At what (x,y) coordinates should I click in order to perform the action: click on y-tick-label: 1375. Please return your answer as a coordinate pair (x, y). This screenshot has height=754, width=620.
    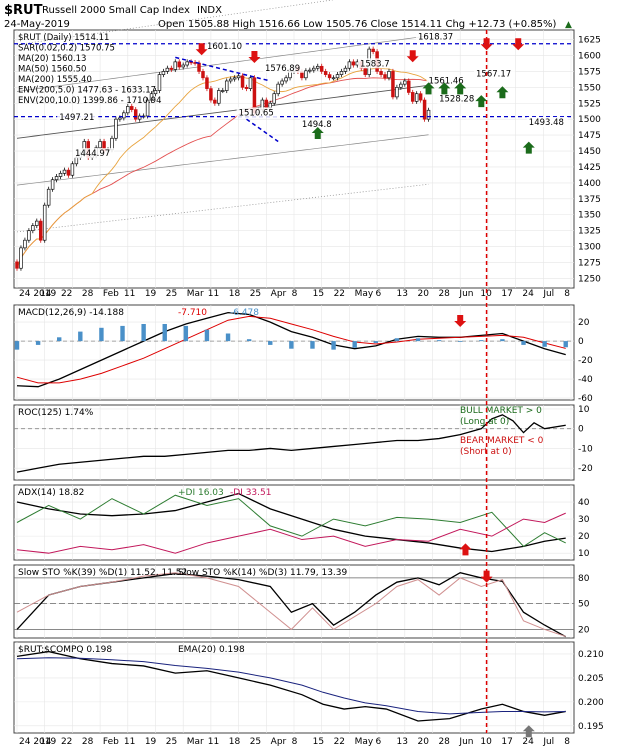
    Looking at the image, I should click on (589, 200).